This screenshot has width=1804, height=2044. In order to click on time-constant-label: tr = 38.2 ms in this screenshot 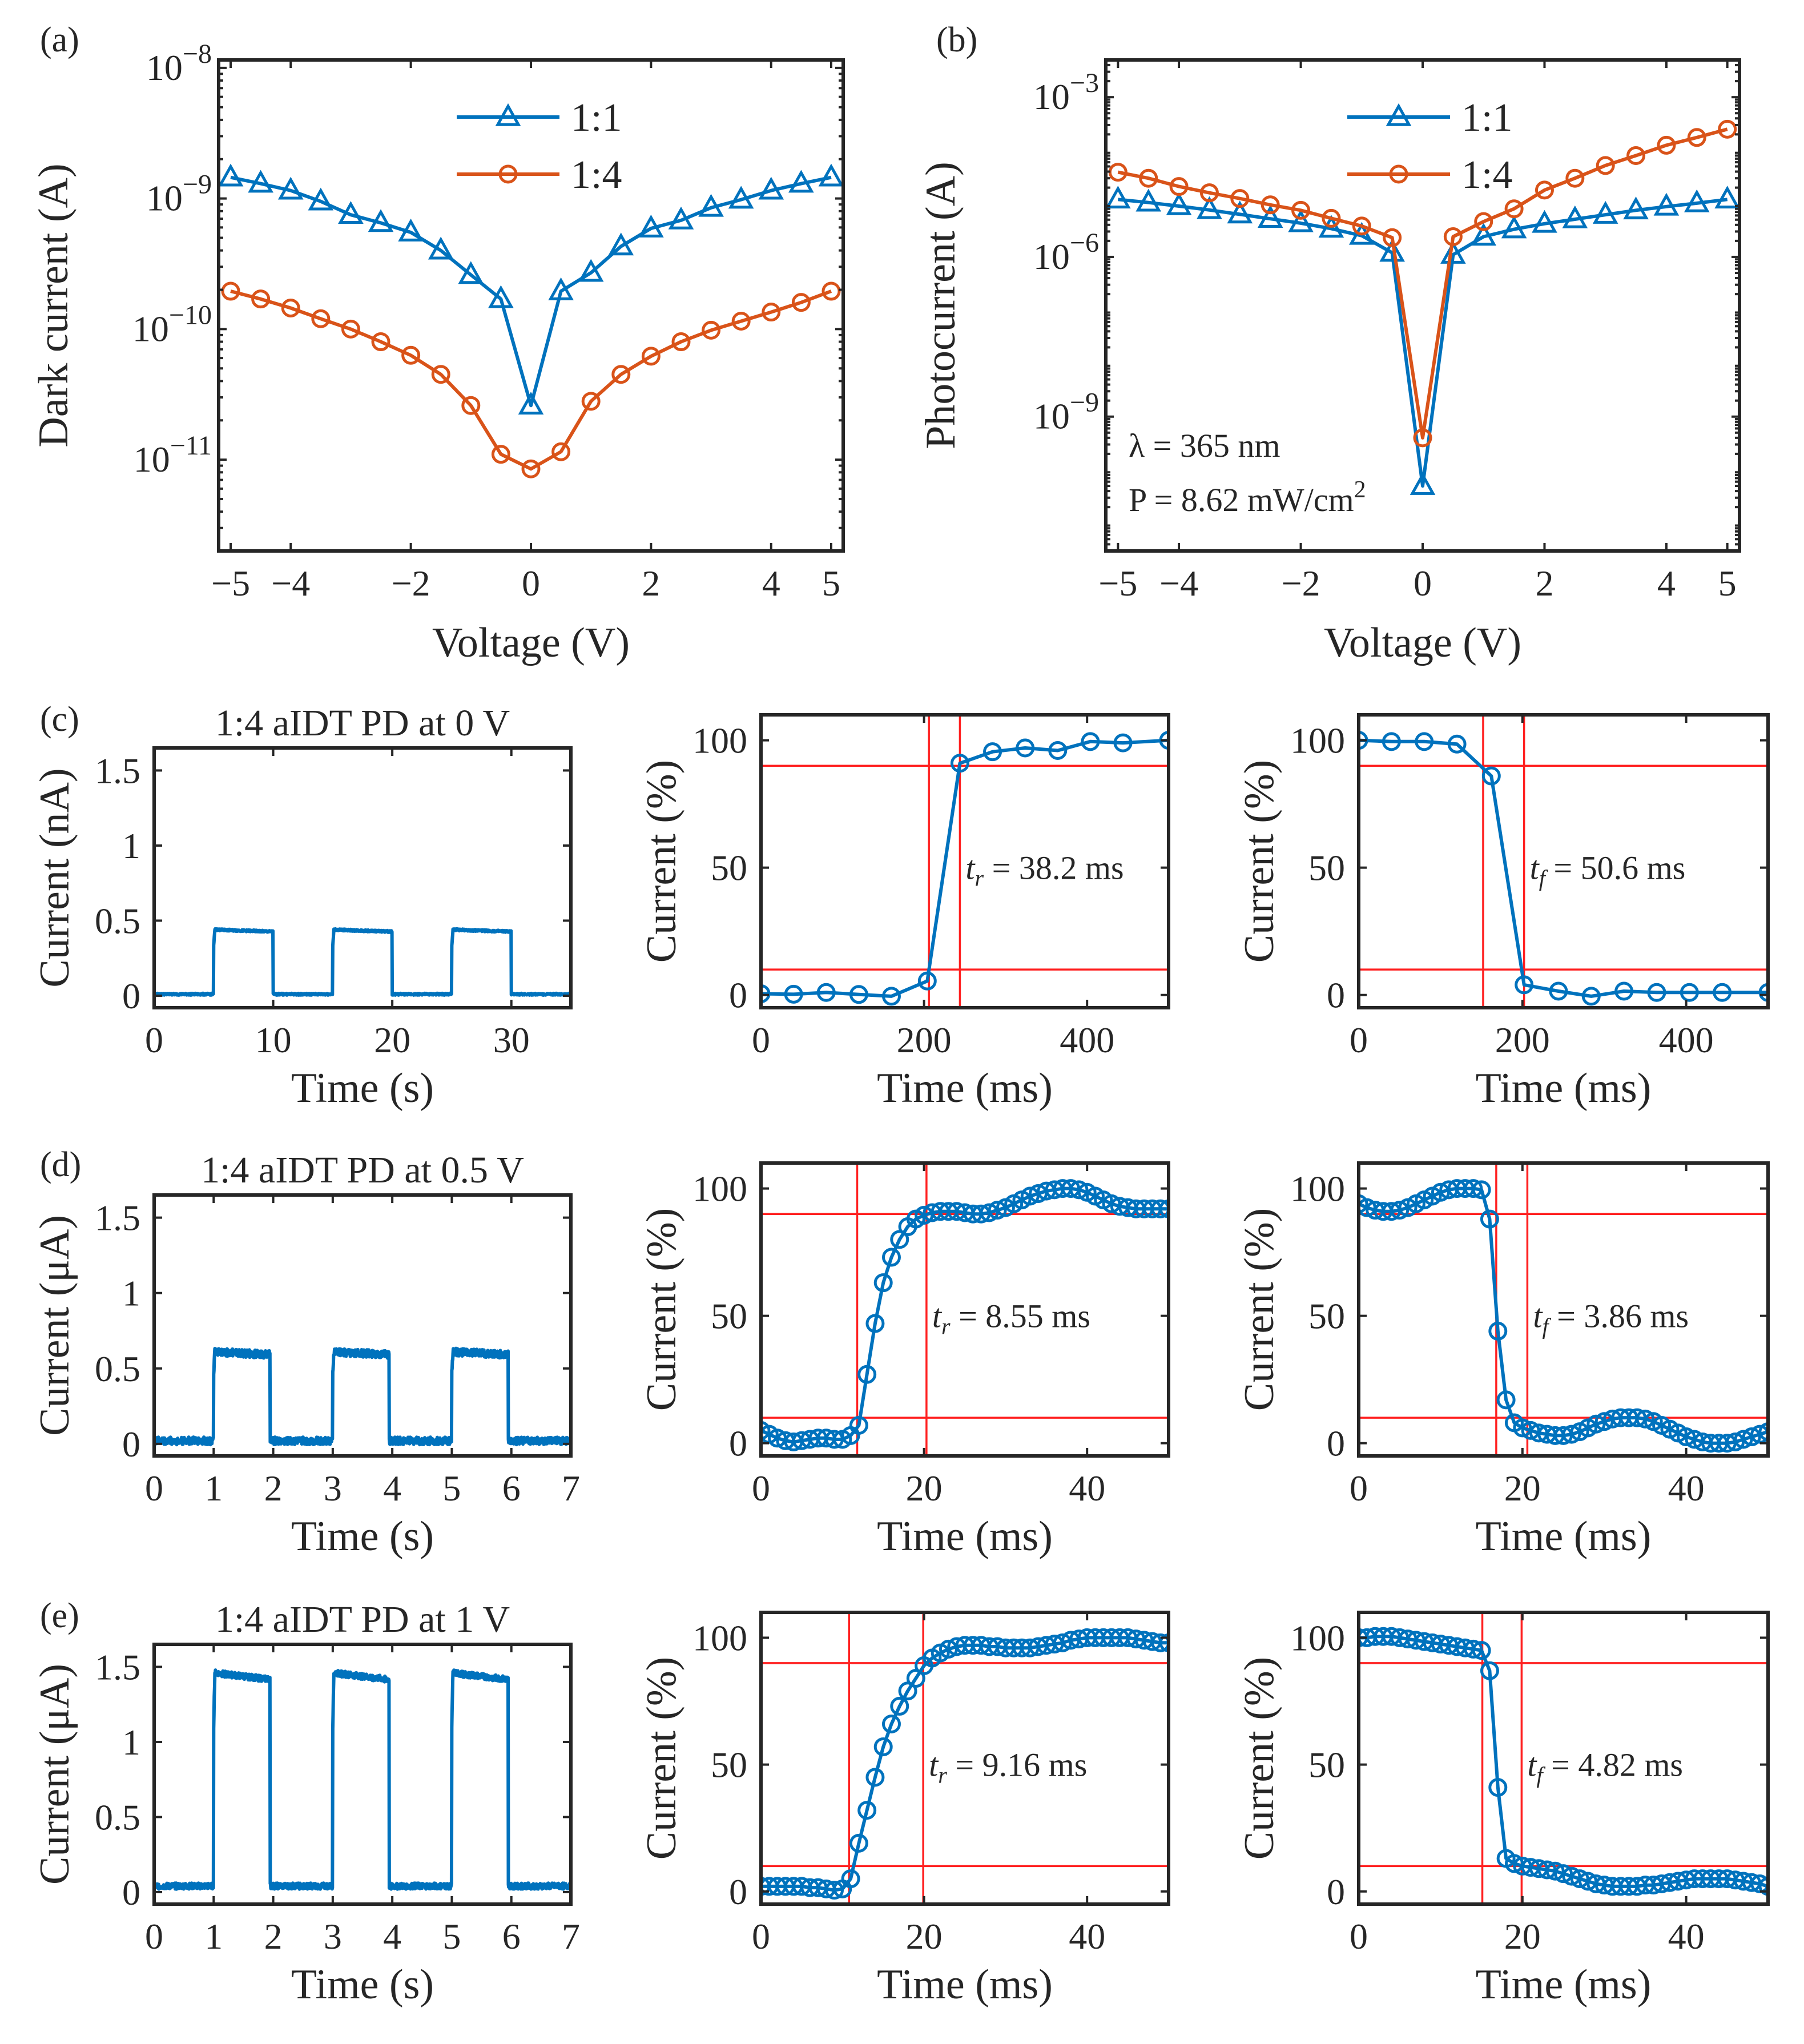, I will do `click(1045, 870)`.